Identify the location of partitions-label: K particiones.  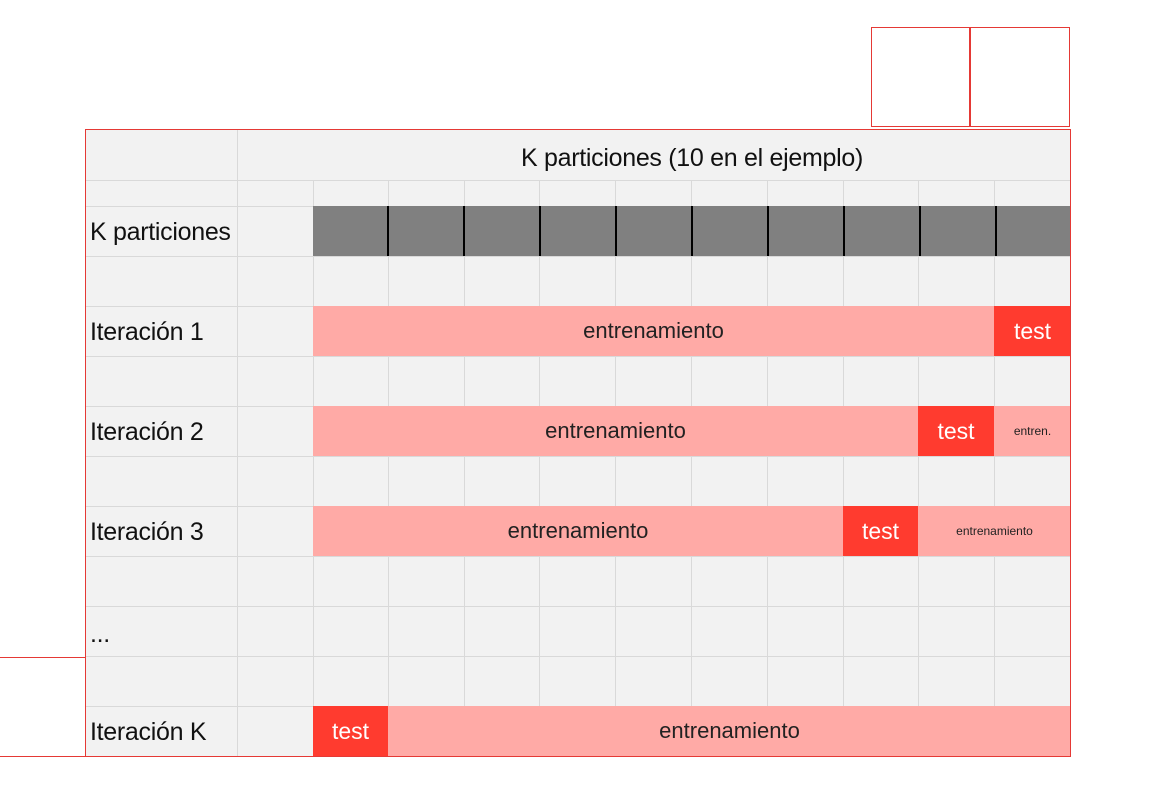
(160, 232).